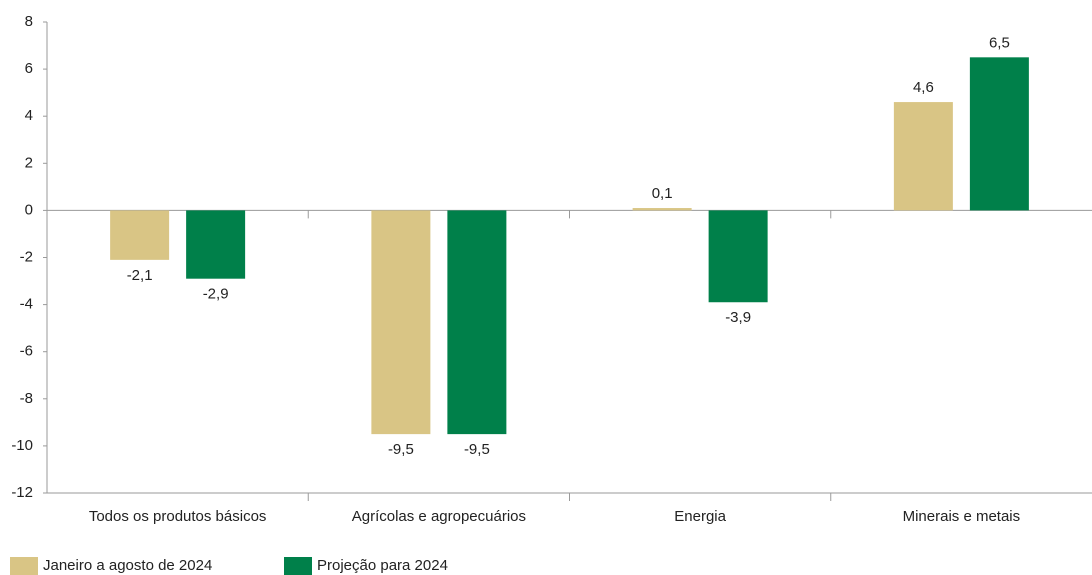 The height and width of the screenshot is (575, 1092). What do you see at coordinates (700, 516) in the screenshot?
I see `x-tick-label: Energia` at bounding box center [700, 516].